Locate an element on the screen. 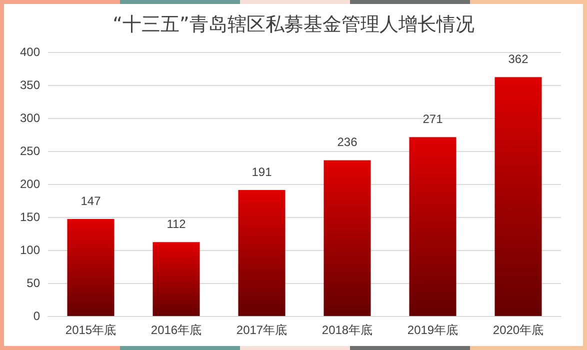  data-label: 191 is located at coordinates (262, 171).